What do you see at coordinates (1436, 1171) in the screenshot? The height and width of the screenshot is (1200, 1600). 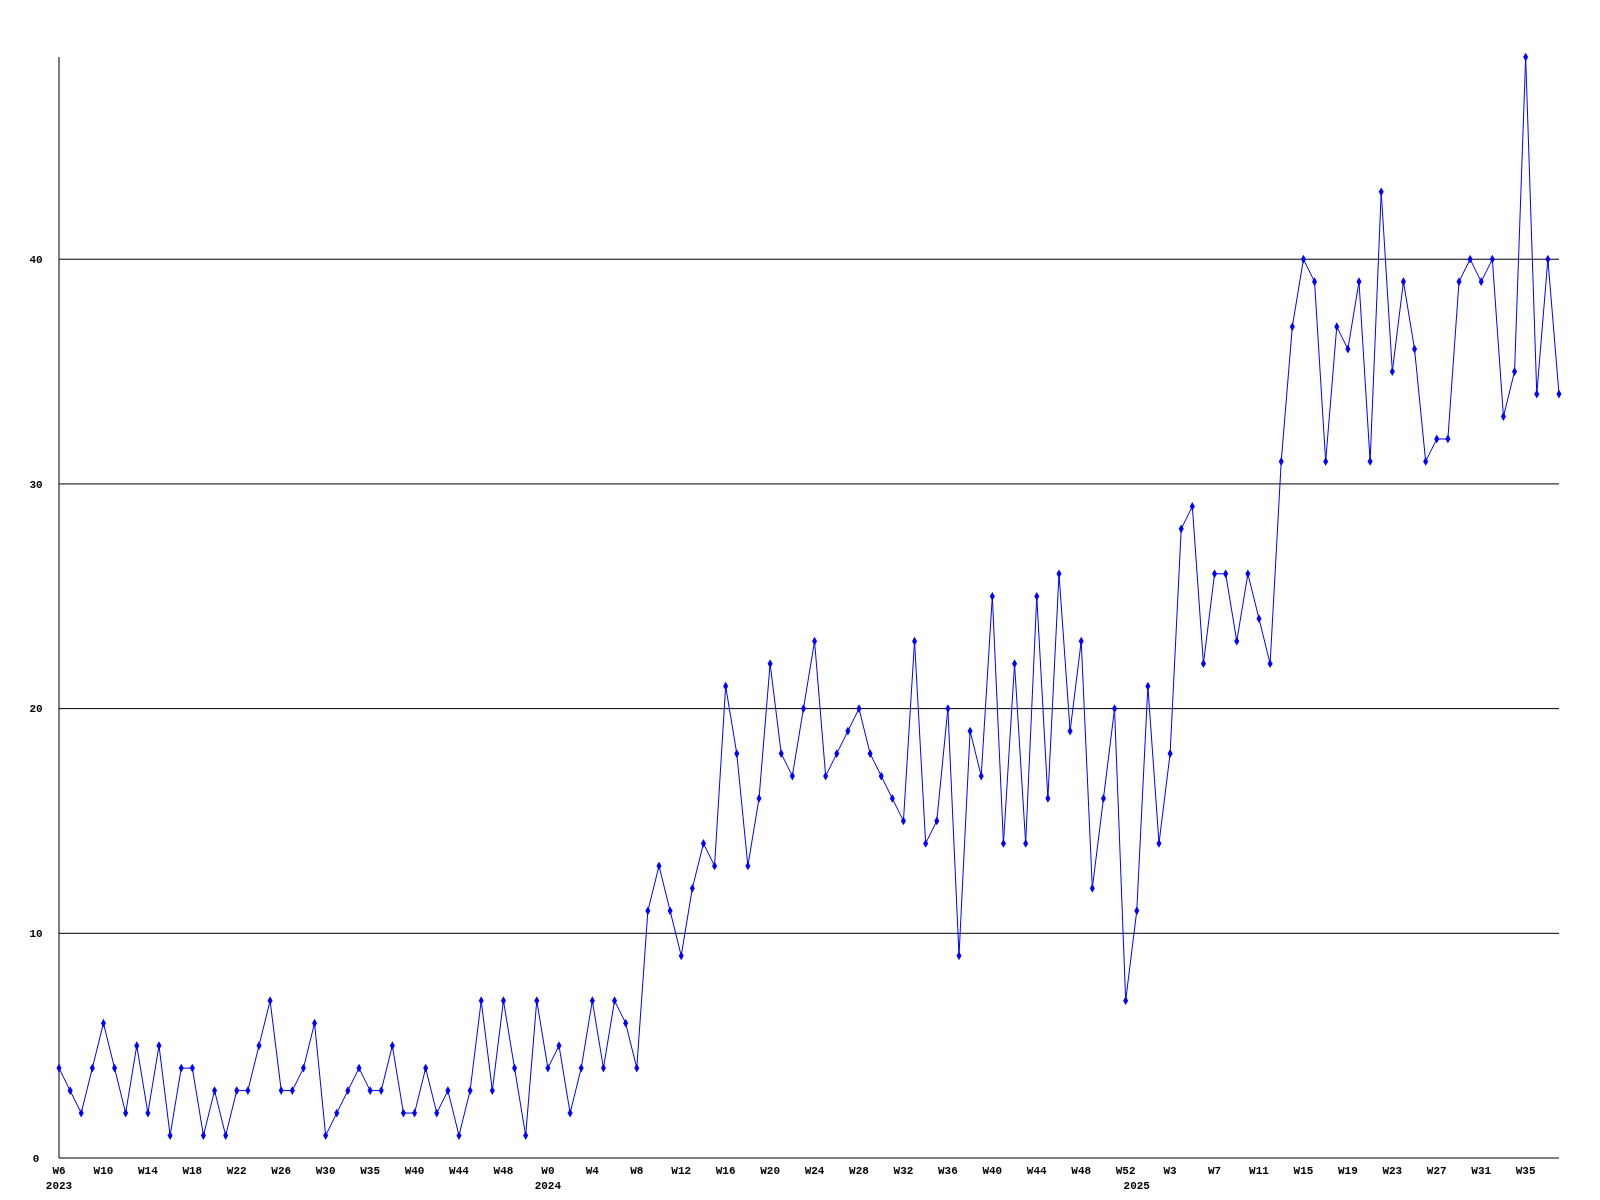 I see `x-tick-label: W27` at bounding box center [1436, 1171].